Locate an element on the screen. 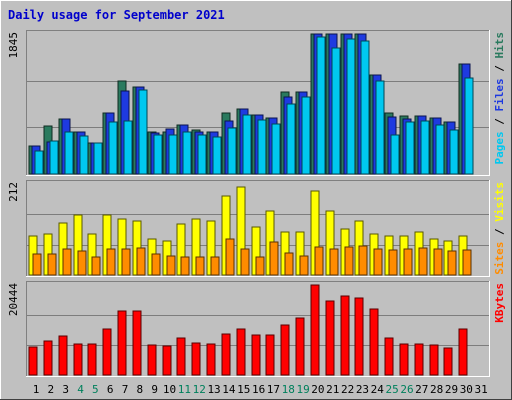  x-tick-label: 1 is located at coordinates (36, 389).